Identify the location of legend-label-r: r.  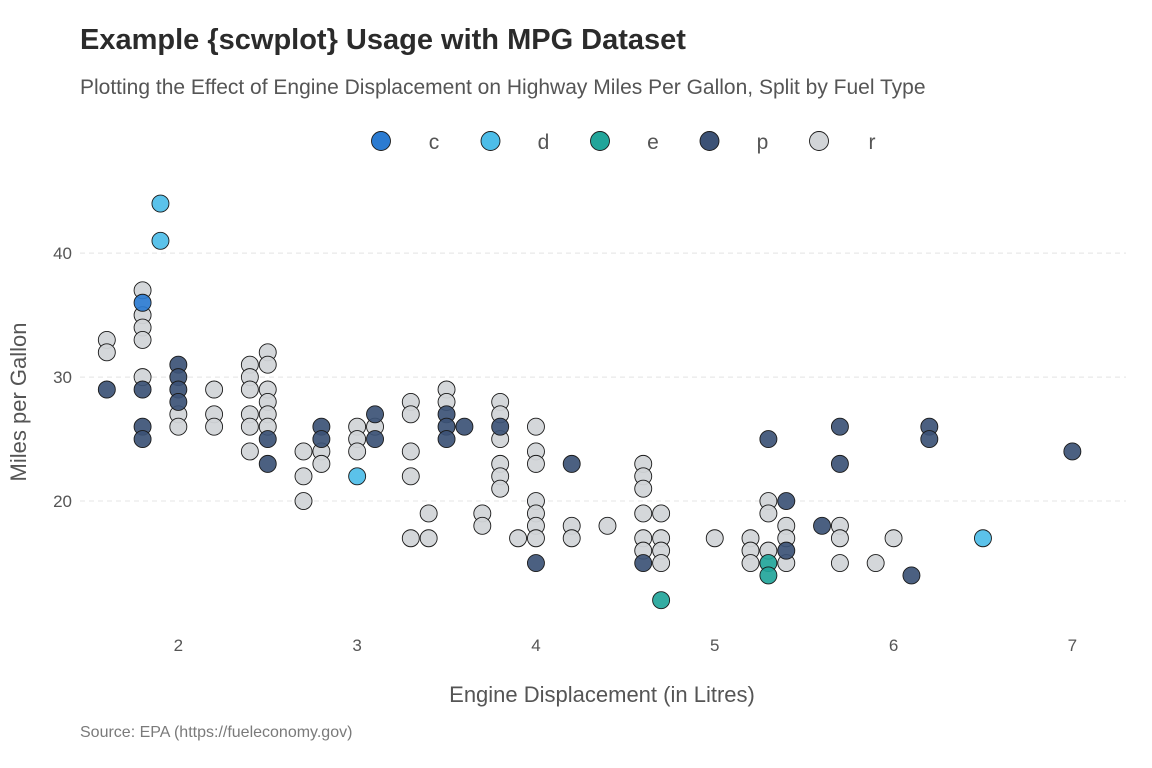
(872, 142).